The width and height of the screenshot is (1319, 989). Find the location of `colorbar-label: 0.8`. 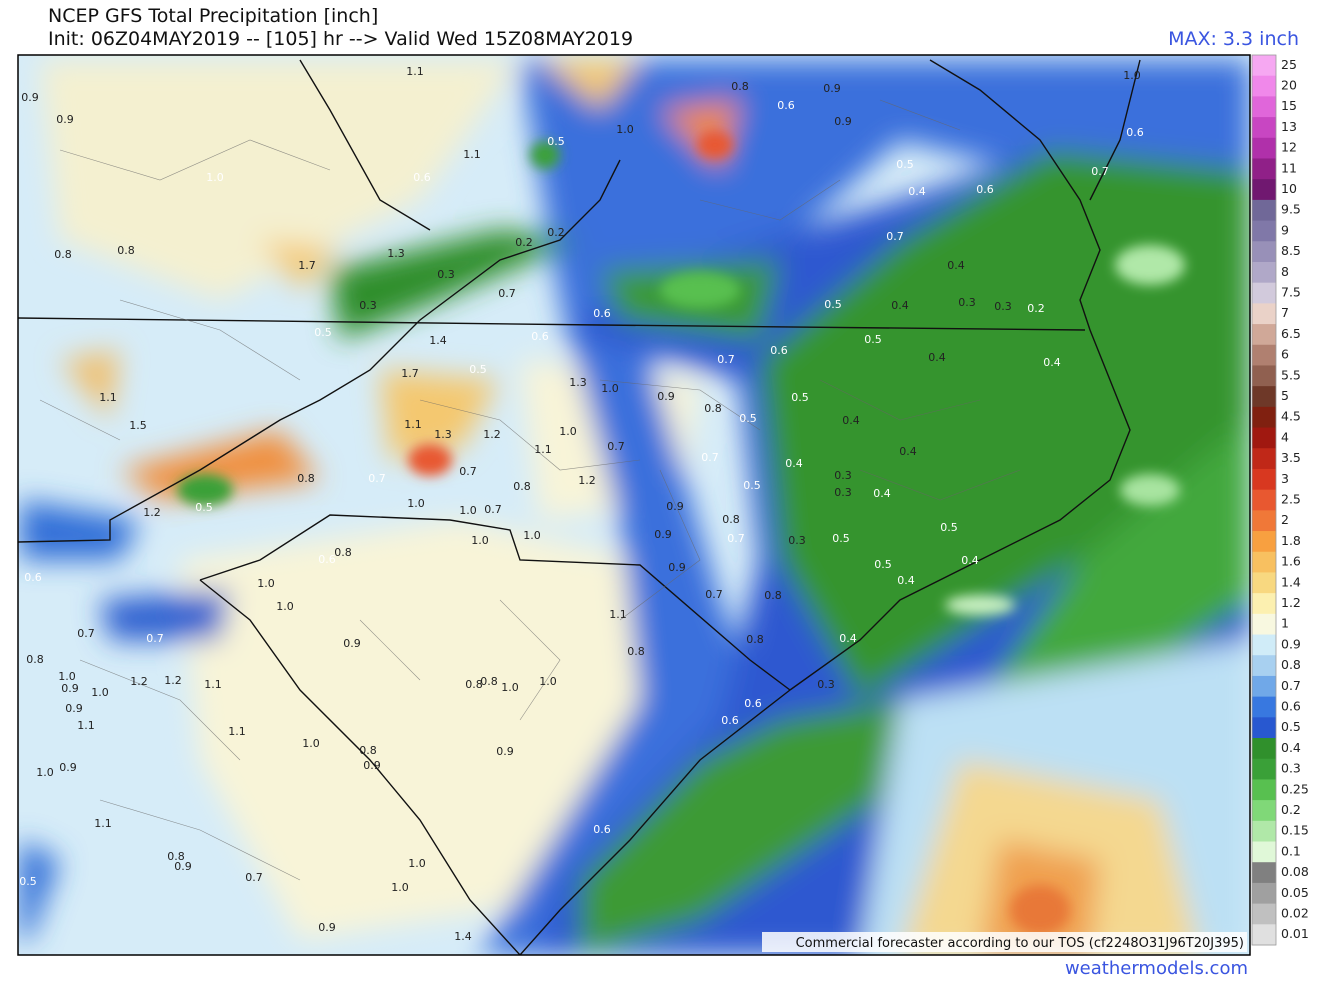

colorbar-label: 0.8 is located at coordinates (1291, 664).